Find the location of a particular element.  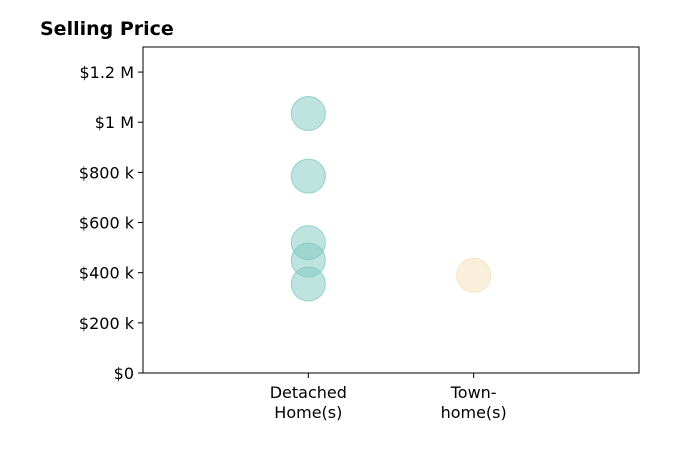

x-category-label: Detached Home(s) is located at coordinates (308, 402).